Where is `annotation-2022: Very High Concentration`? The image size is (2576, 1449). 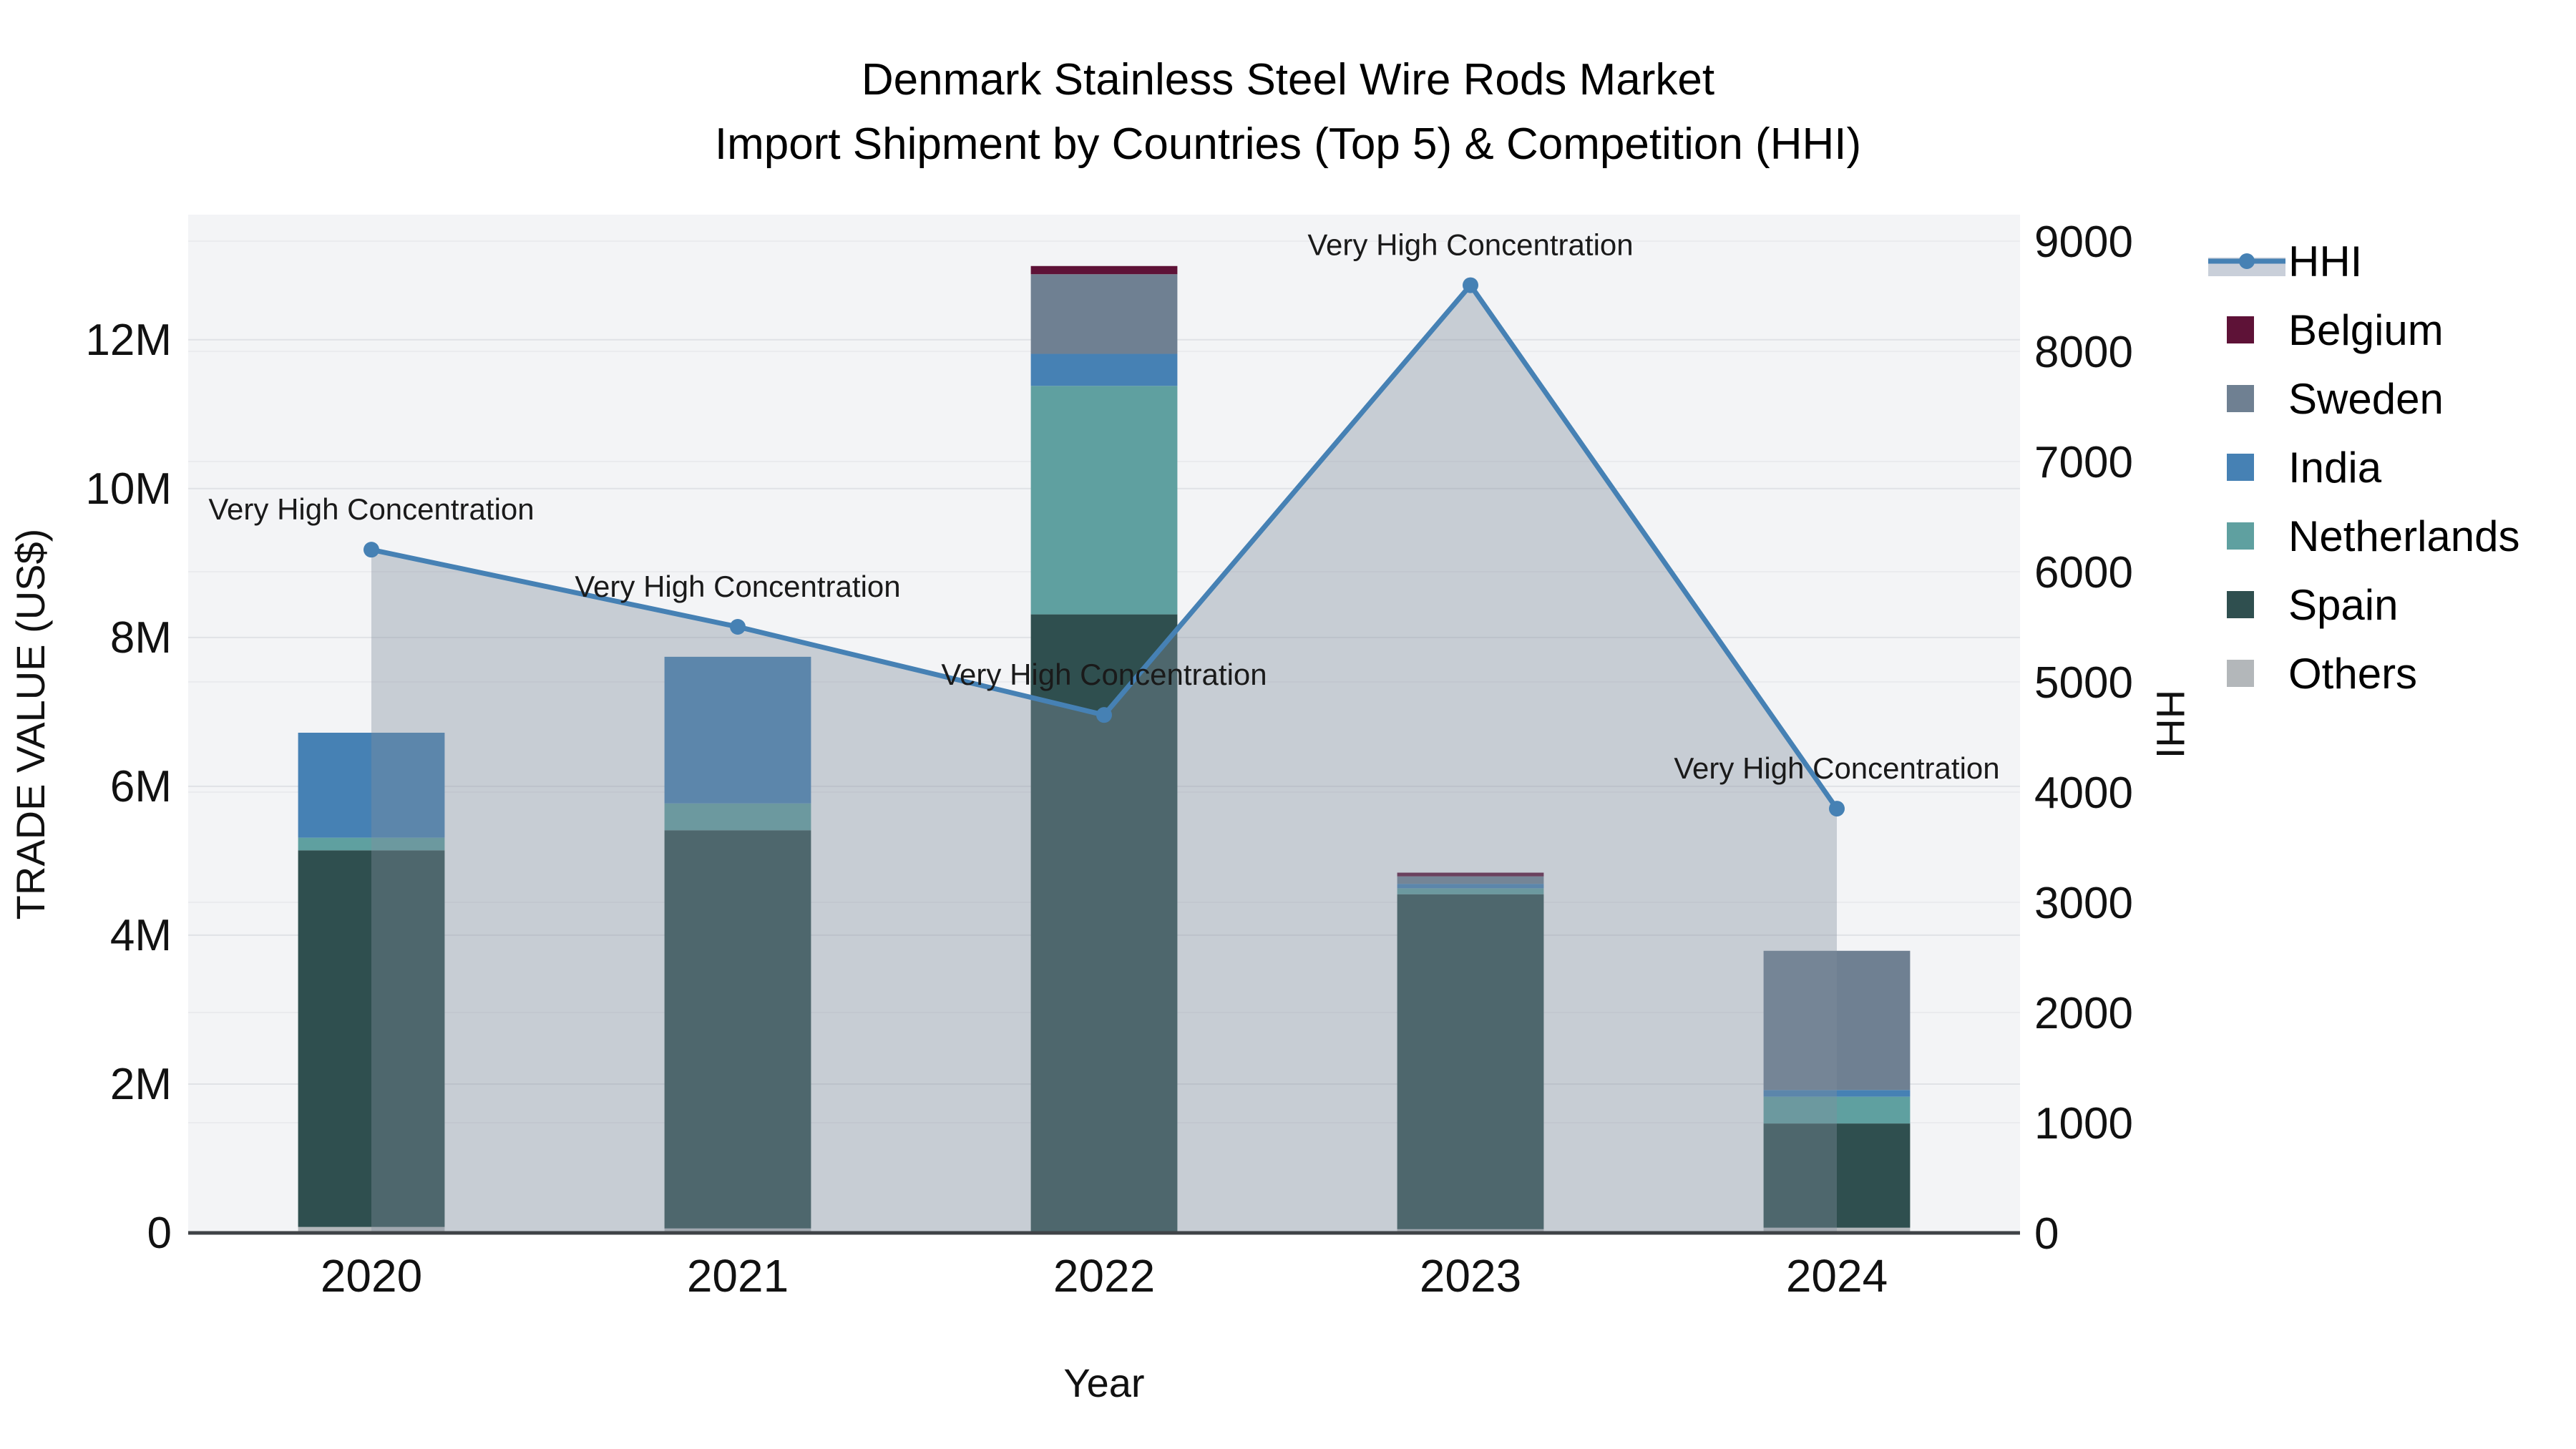 annotation-2022: Very High Concentration is located at coordinates (1104, 674).